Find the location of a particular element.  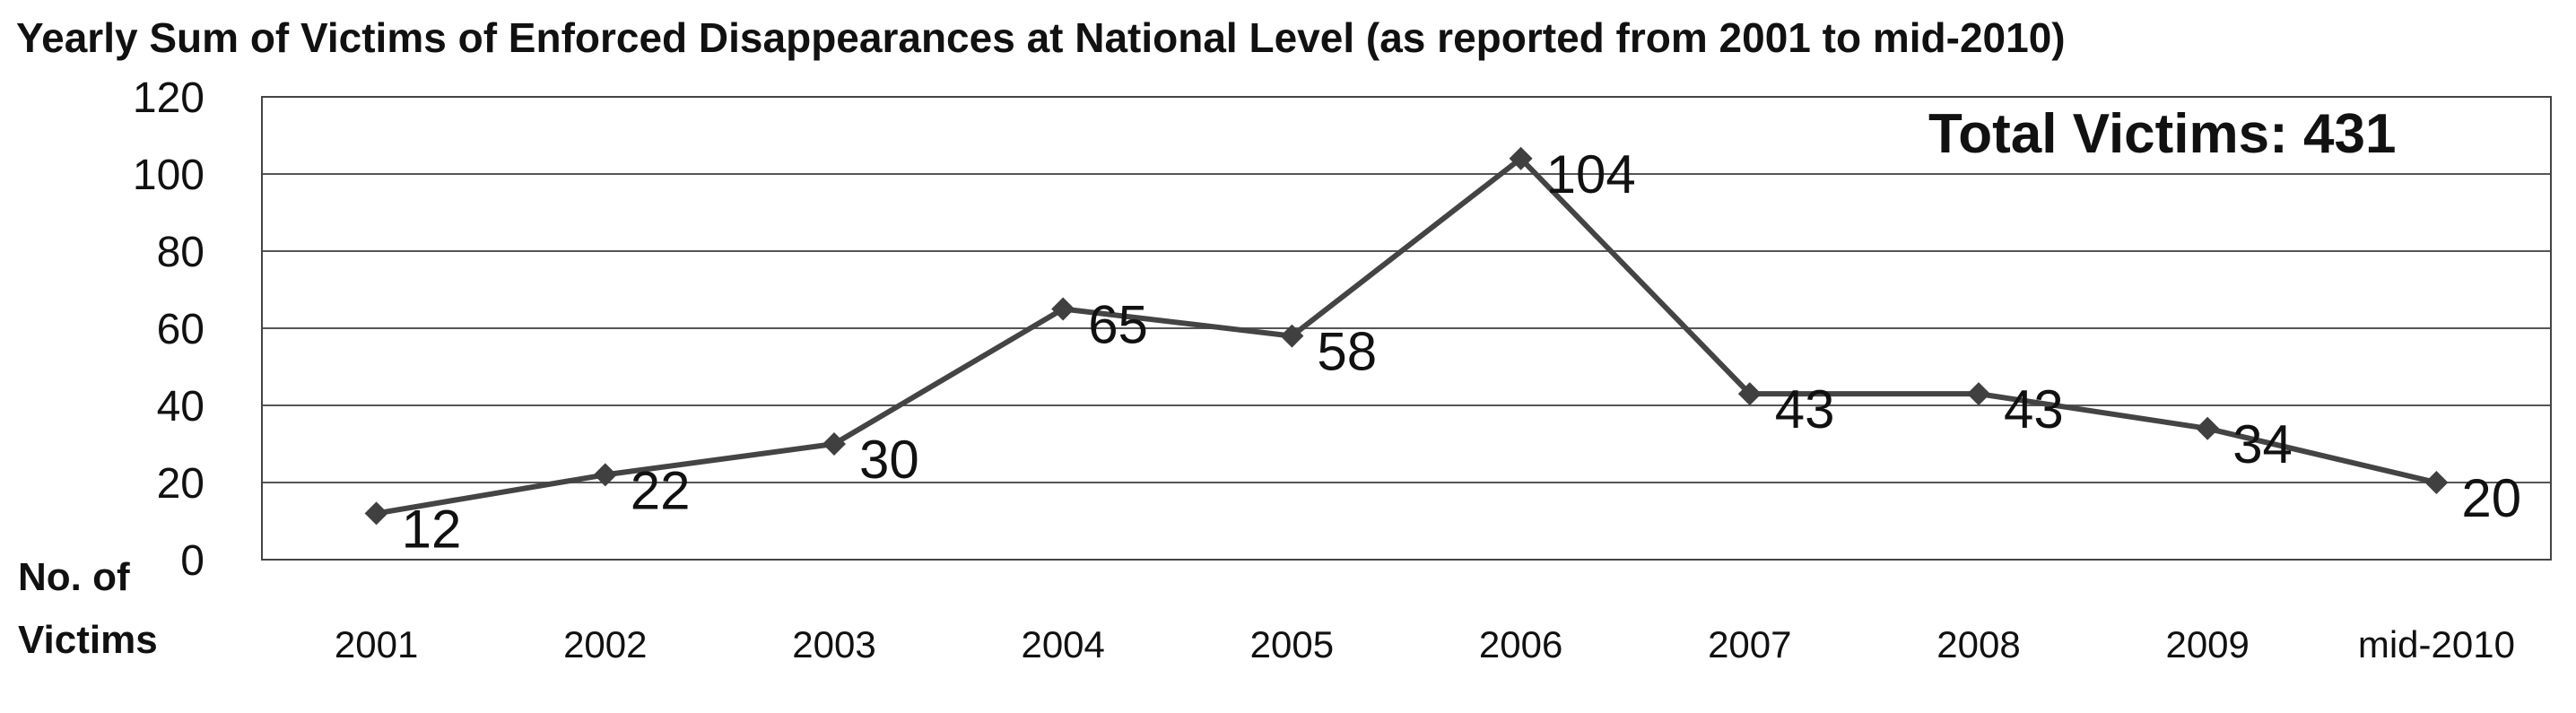

data-label: 58 is located at coordinates (1347, 352).